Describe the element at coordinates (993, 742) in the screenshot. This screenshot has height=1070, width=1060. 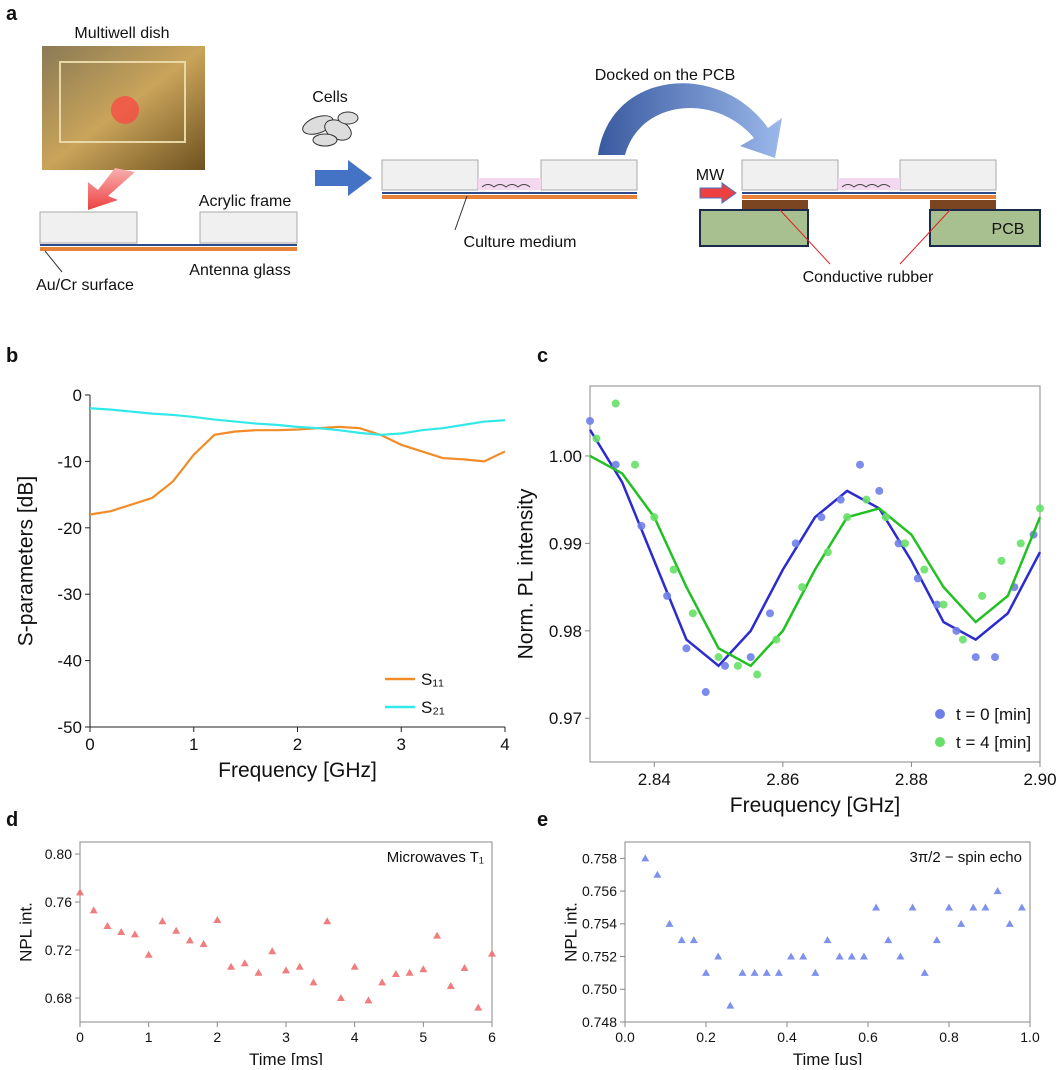
I see `legend-label: t = 4 [min]` at that location.